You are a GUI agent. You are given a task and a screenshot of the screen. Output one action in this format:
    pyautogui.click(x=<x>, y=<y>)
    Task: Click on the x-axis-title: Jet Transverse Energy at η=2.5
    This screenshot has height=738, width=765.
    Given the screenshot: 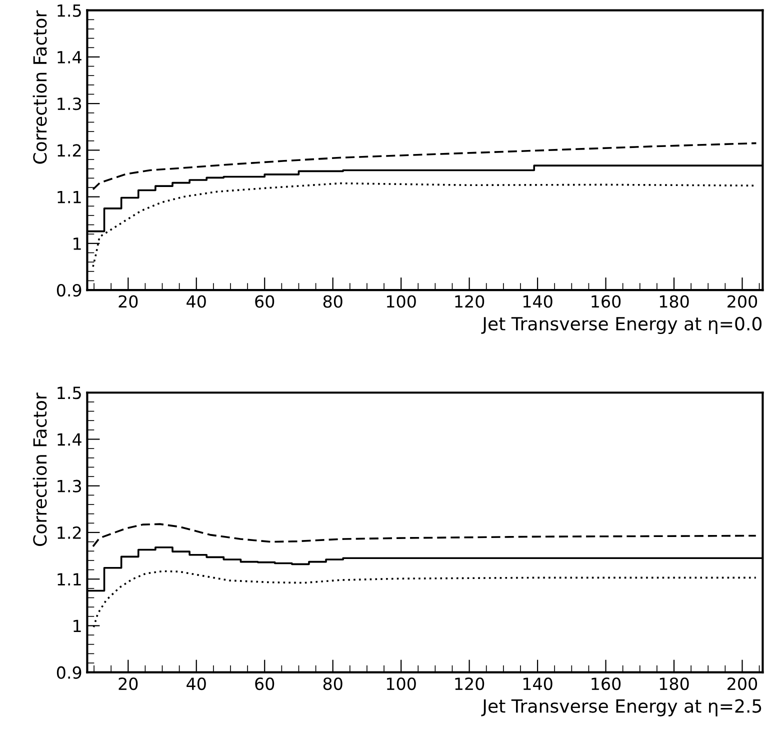 What is the action you would take?
    pyautogui.click(x=621, y=707)
    